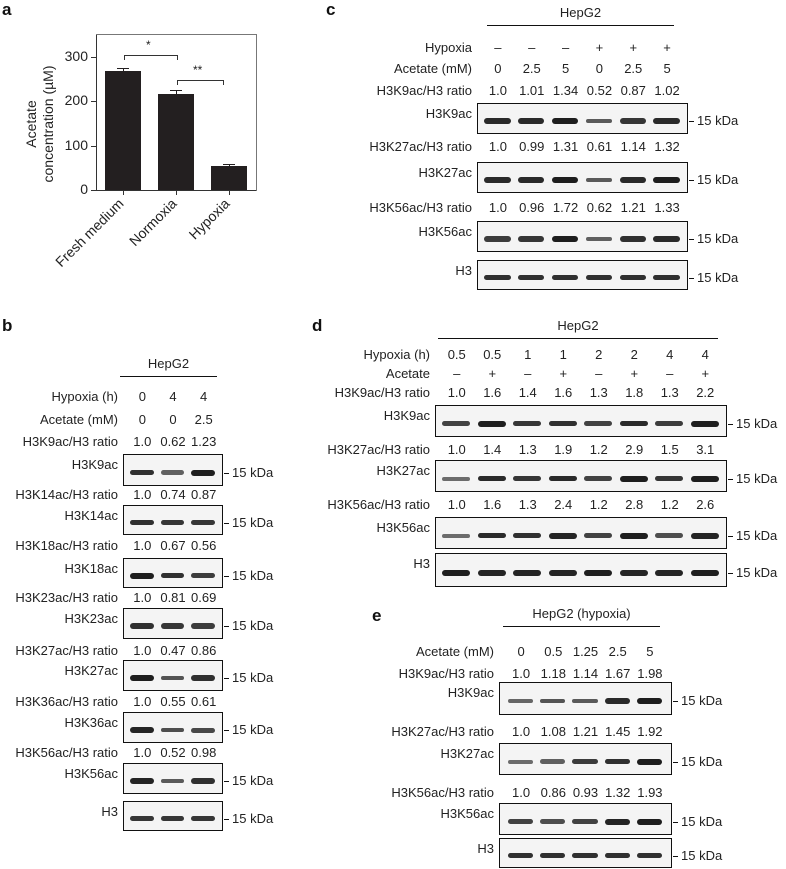  What do you see at coordinates (669, 449) in the screenshot?
I see `ratio-value: 1.5` at bounding box center [669, 449].